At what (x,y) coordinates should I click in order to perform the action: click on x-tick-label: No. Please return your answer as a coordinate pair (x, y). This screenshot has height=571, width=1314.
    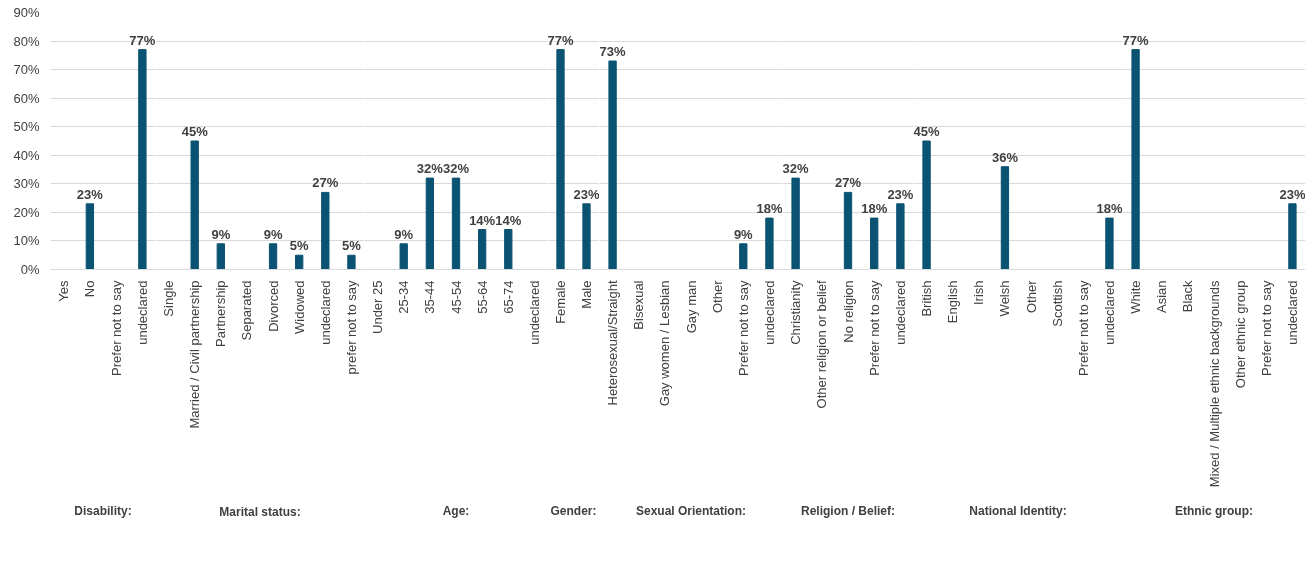
    Looking at the image, I should click on (90, 289).